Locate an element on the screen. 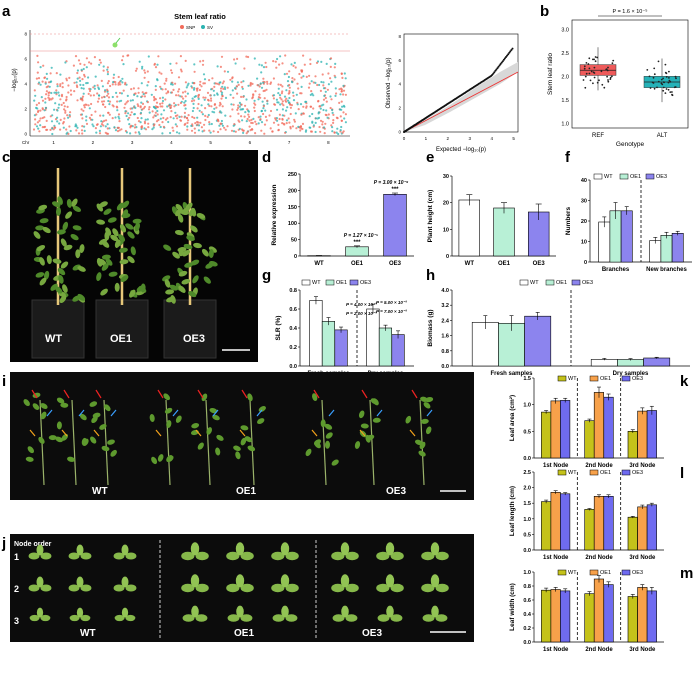  photo-i-plants is located at coordinates (228, 437).